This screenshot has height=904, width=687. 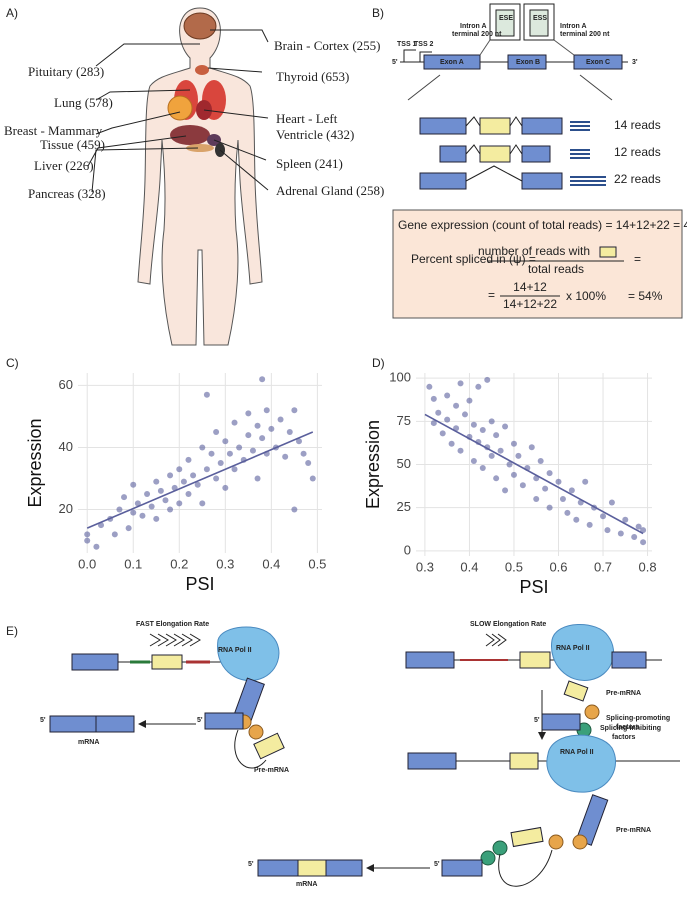 I want to click on isoforms, so click(x=512, y=153).